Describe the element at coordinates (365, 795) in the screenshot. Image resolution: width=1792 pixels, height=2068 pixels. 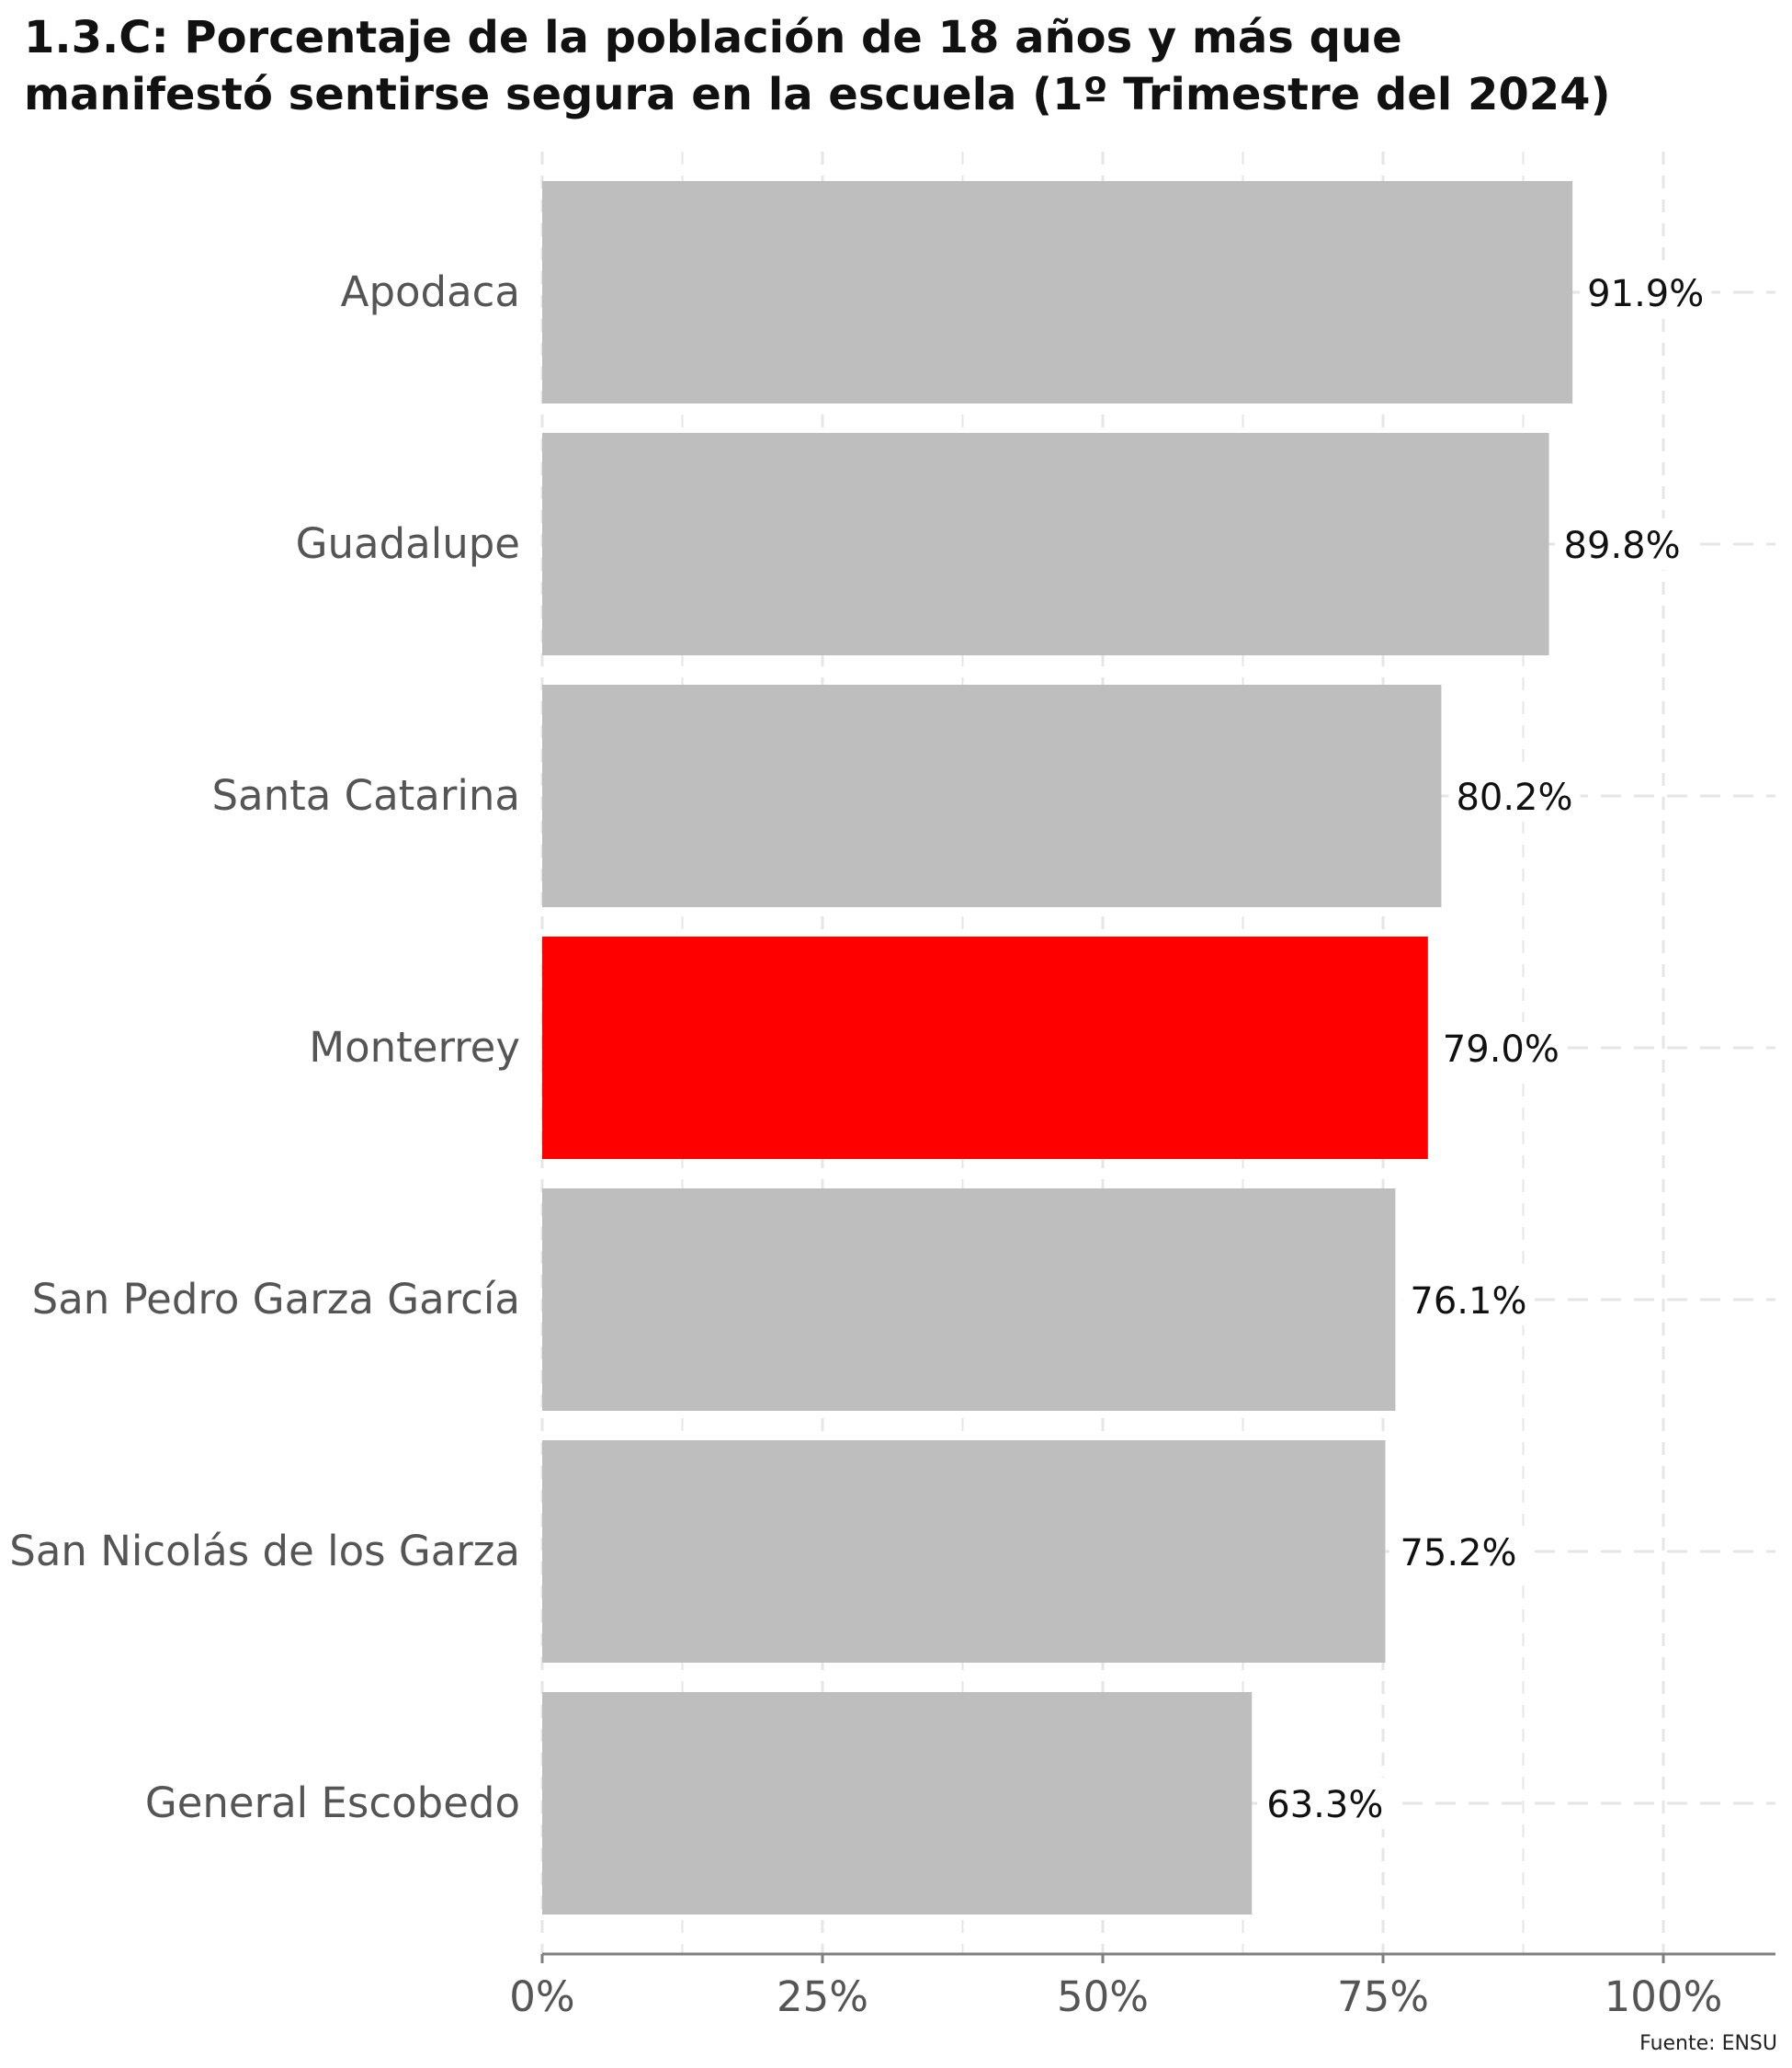
I see `category-label: Santa Catarina` at that location.